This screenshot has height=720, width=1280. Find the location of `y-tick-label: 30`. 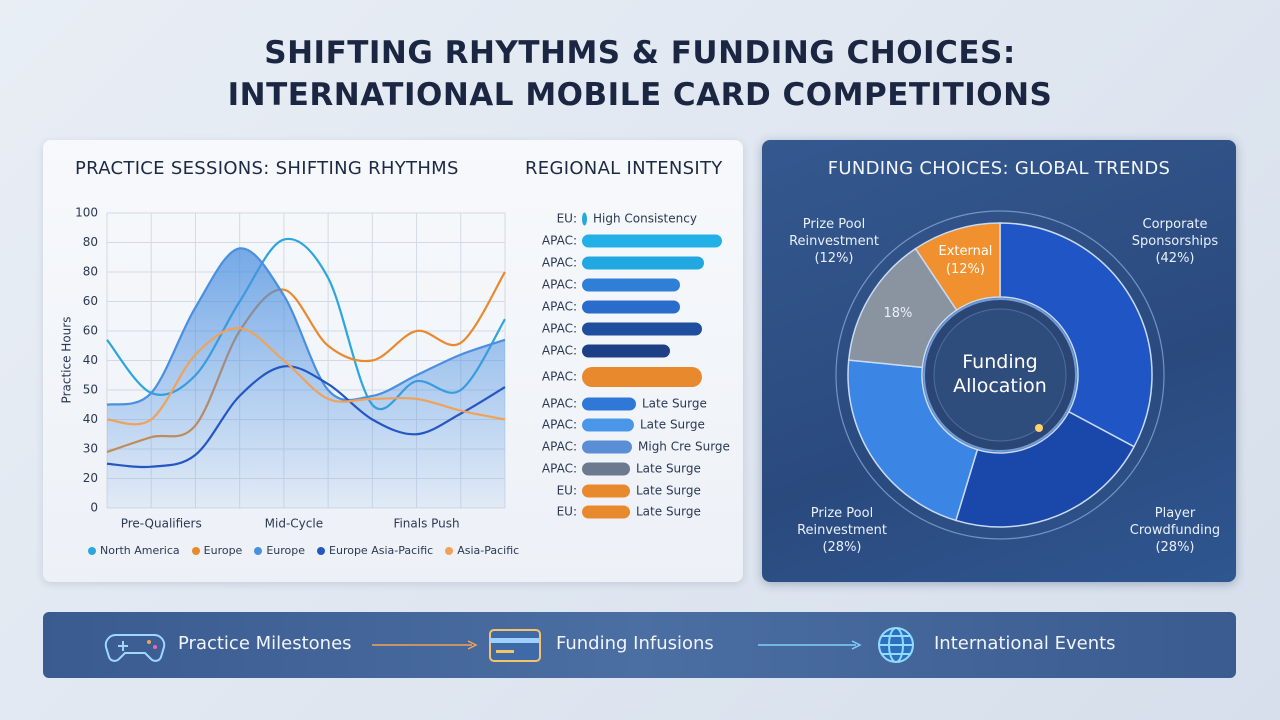

y-tick-label: 30 is located at coordinates (90, 449).